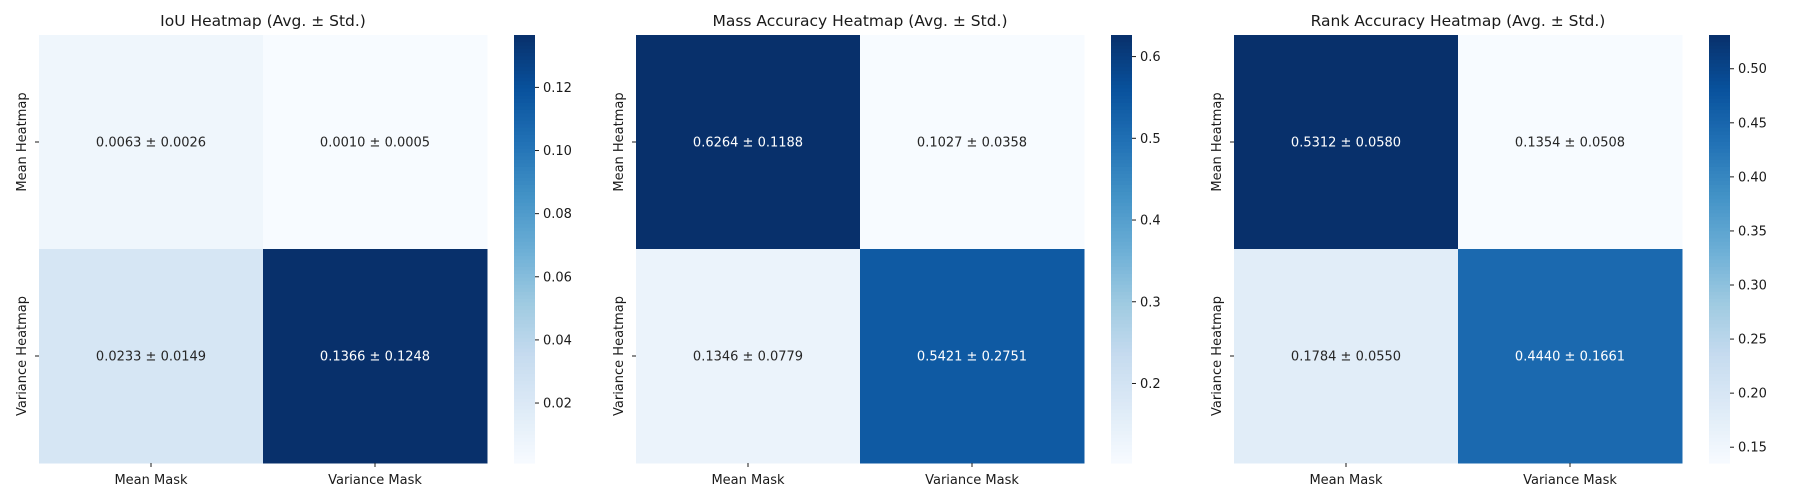 The image size is (1800, 500). What do you see at coordinates (1752, 448) in the screenshot?
I see `colorbar-tick-label: 0.15` at bounding box center [1752, 448].